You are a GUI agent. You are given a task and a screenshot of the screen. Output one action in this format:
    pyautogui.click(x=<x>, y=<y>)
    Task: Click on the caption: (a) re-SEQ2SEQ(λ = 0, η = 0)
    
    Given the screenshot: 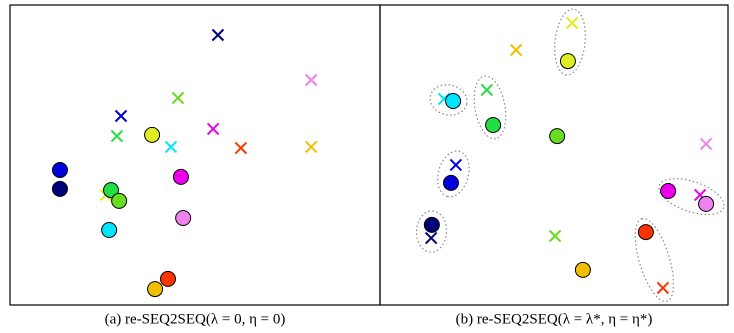 What is the action you would take?
    pyautogui.click(x=195, y=319)
    